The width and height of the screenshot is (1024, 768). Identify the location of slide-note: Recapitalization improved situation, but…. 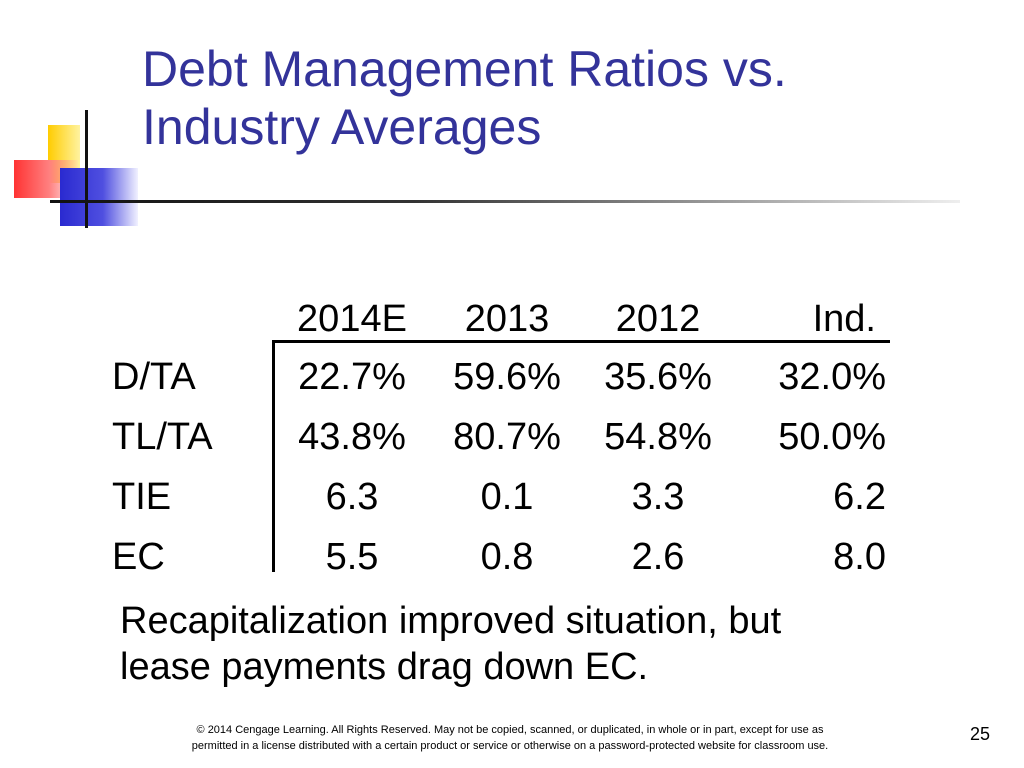
(530, 644).